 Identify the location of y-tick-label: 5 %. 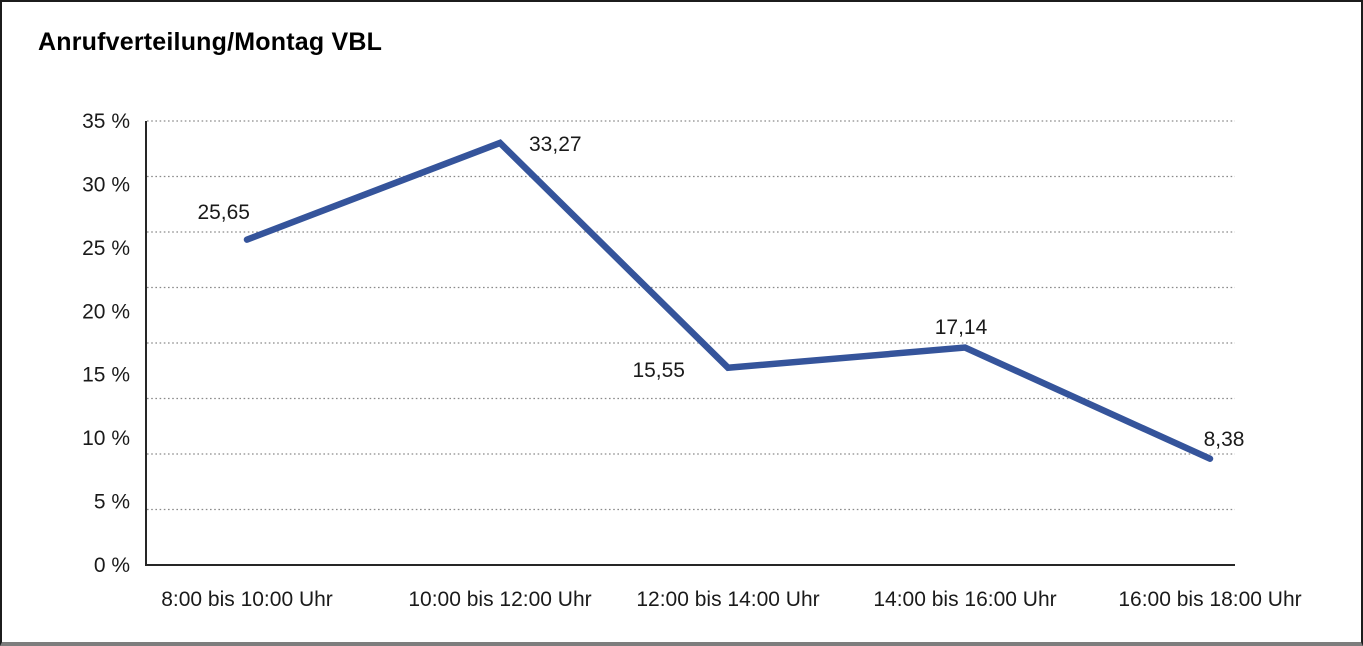
(112, 502).